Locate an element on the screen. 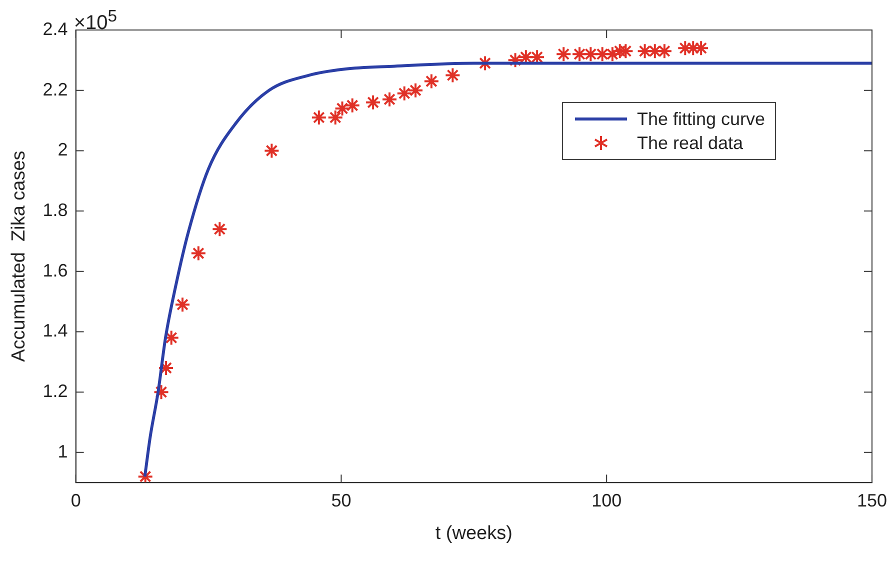 Image resolution: width=895 pixels, height=561 pixels. y-tick-label: 2.4 is located at coordinates (55, 28).